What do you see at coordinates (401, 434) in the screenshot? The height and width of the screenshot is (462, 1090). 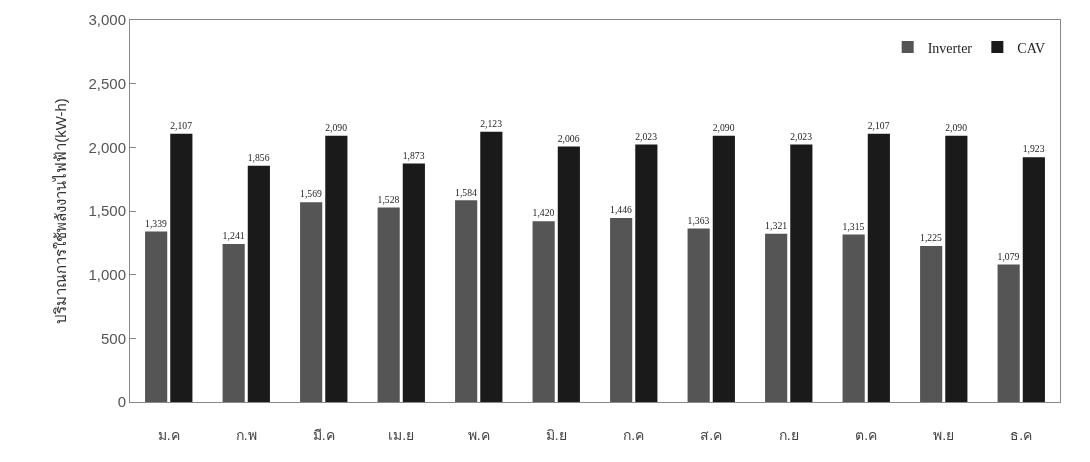 I see `x-tick-label: เม.ย` at bounding box center [401, 434].